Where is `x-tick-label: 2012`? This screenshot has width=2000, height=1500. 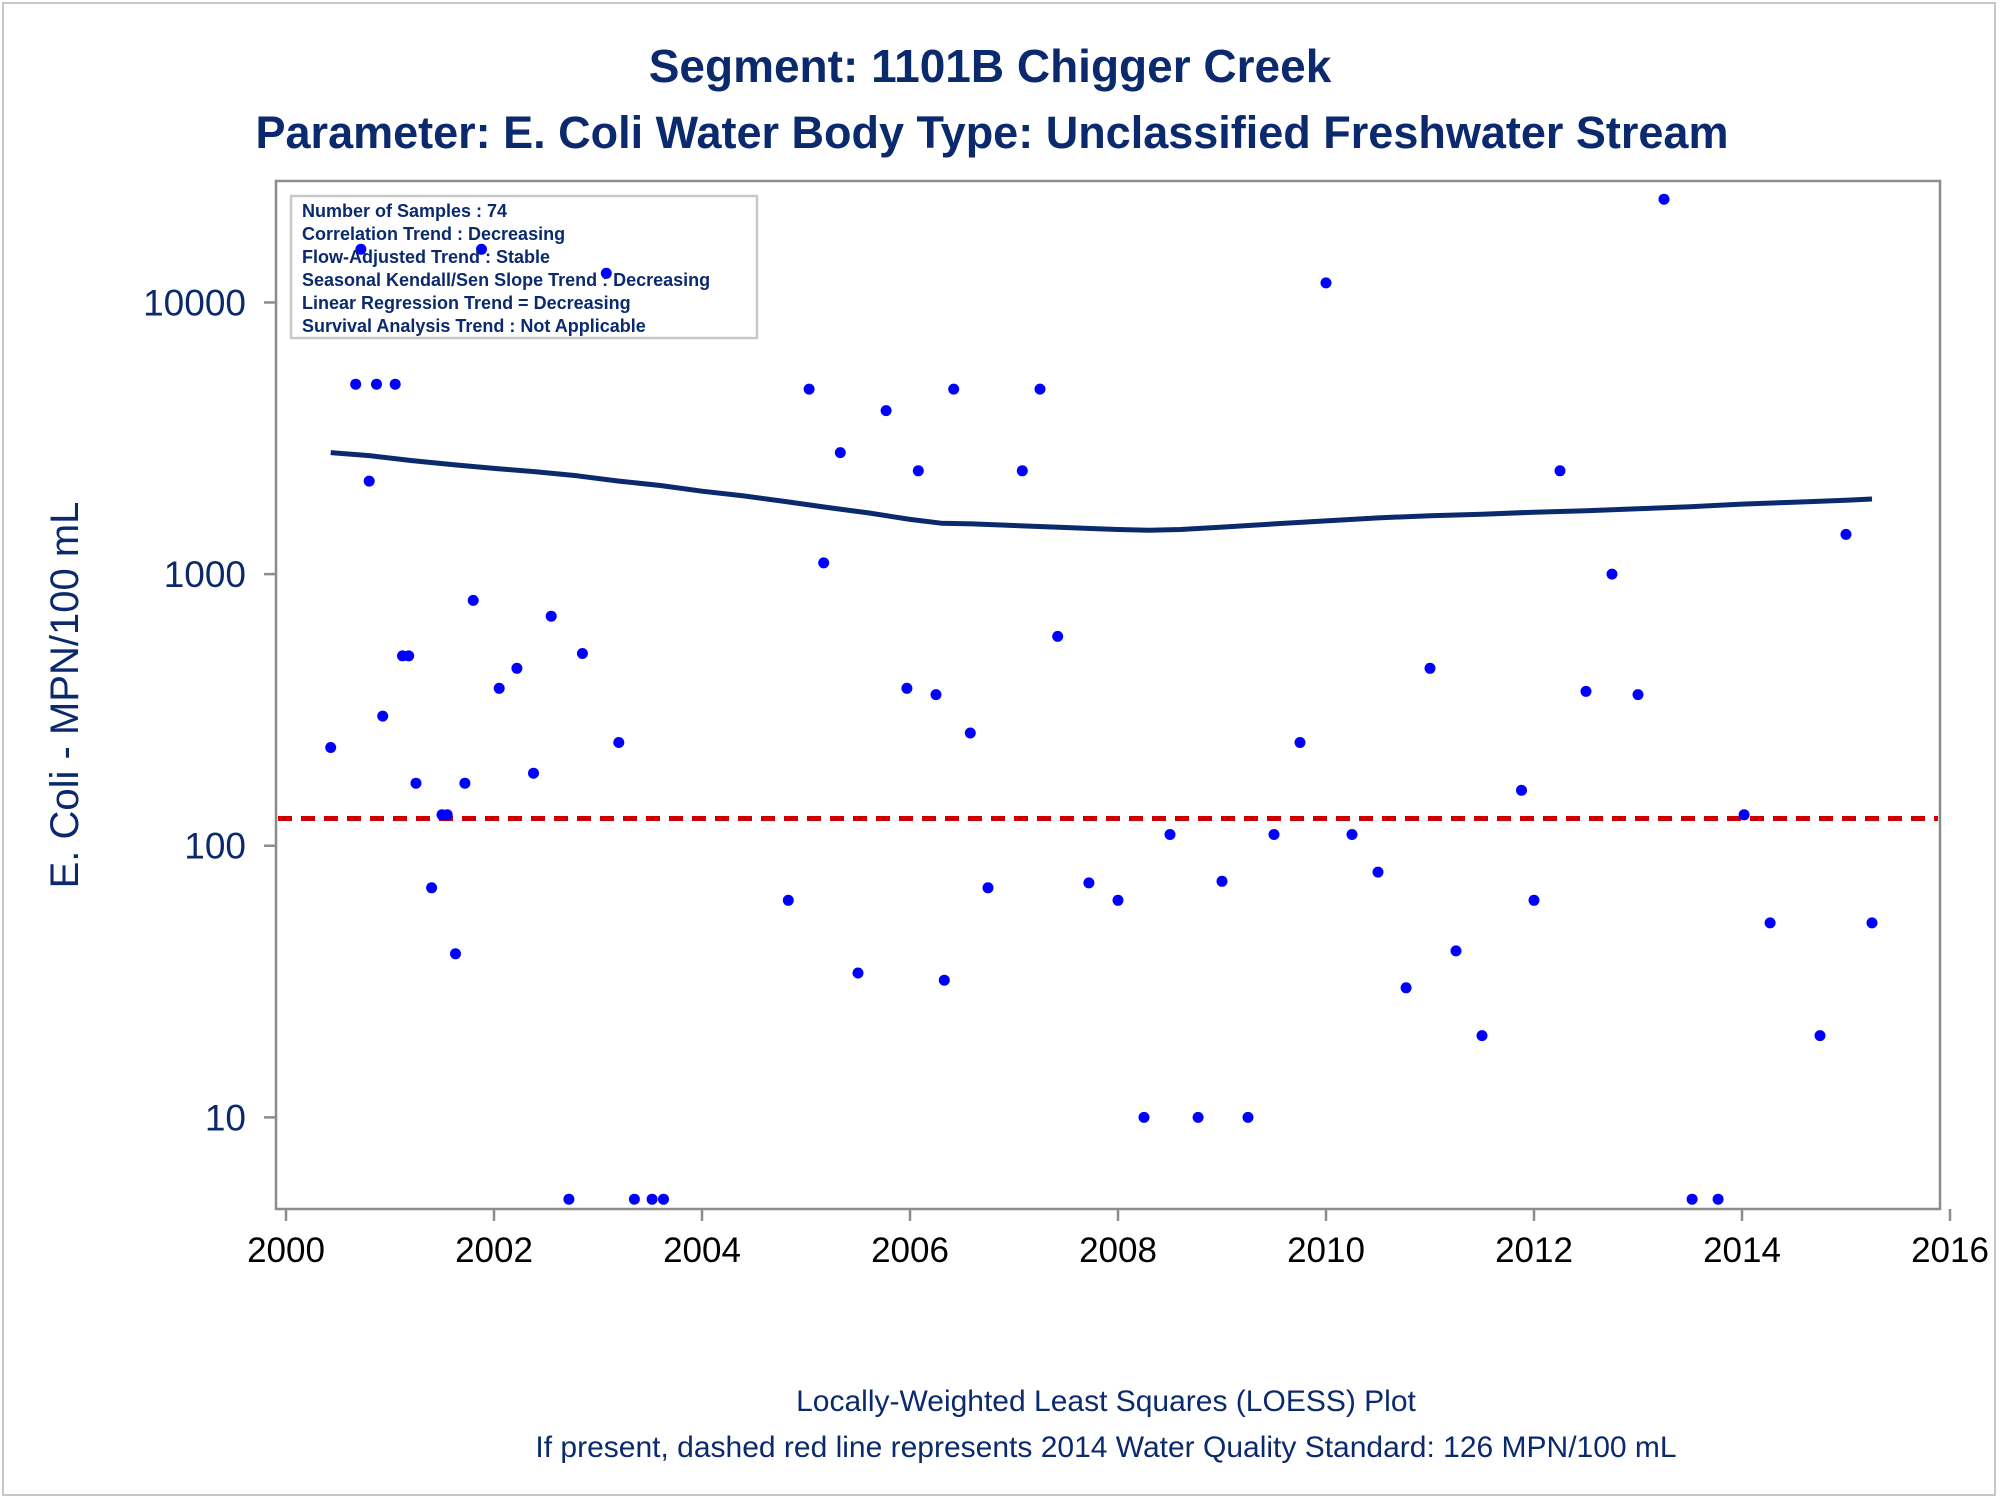
x-tick-label: 2012 is located at coordinates (1534, 1250).